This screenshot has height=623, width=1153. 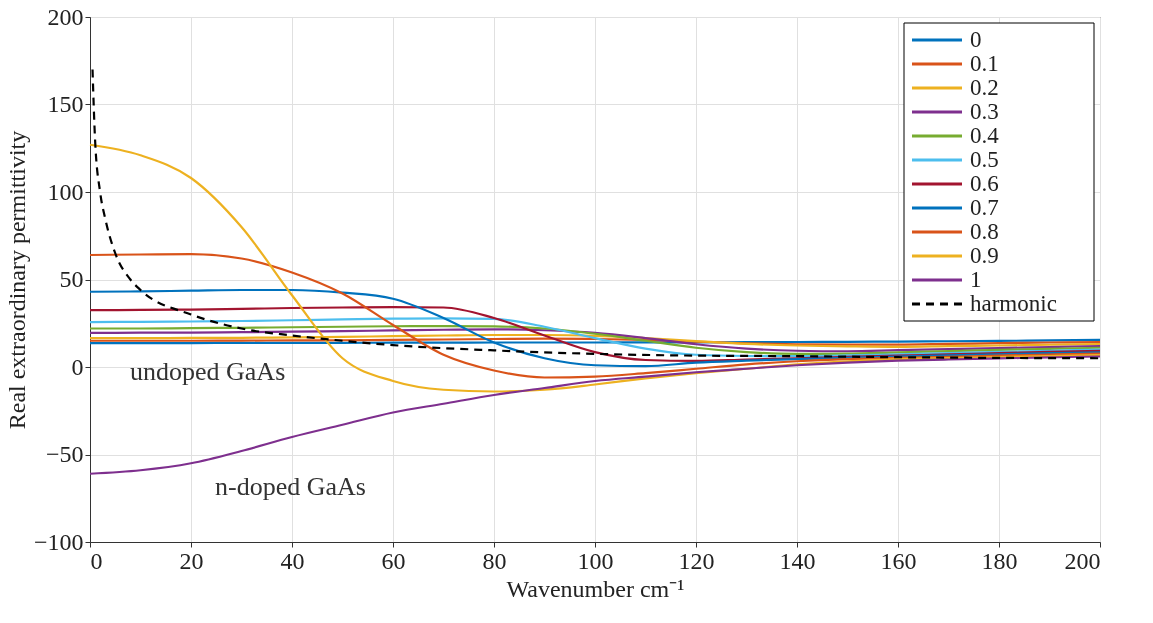 What do you see at coordinates (1013, 303) in the screenshot?
I see `legend-label: harmonic` at bounding box center [1013, 303].